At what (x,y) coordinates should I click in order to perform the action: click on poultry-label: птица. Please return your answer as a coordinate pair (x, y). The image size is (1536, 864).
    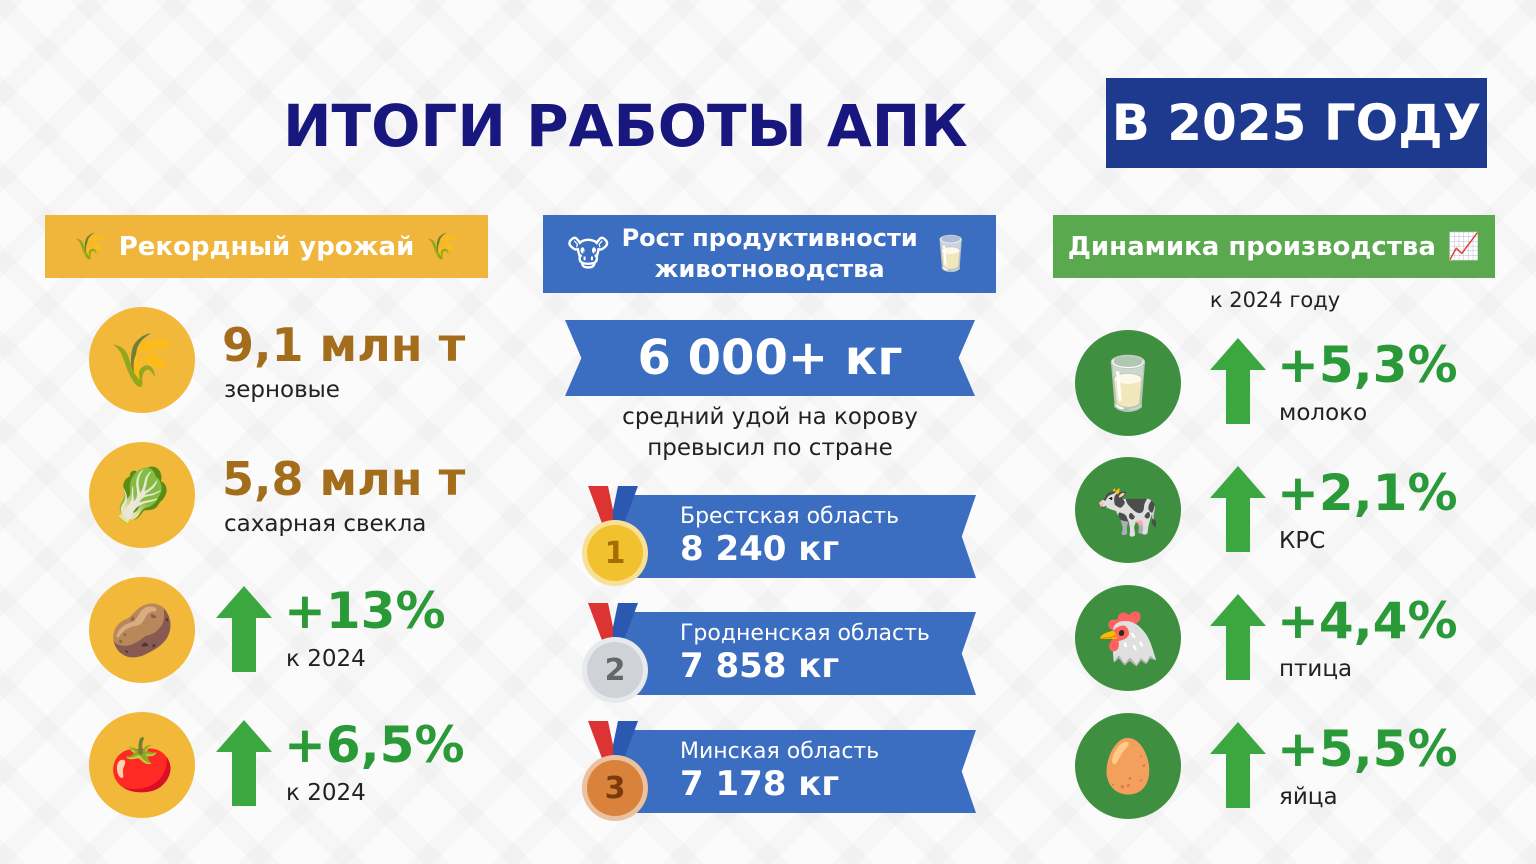
    Looking at the image, I should click on (1316, 669).